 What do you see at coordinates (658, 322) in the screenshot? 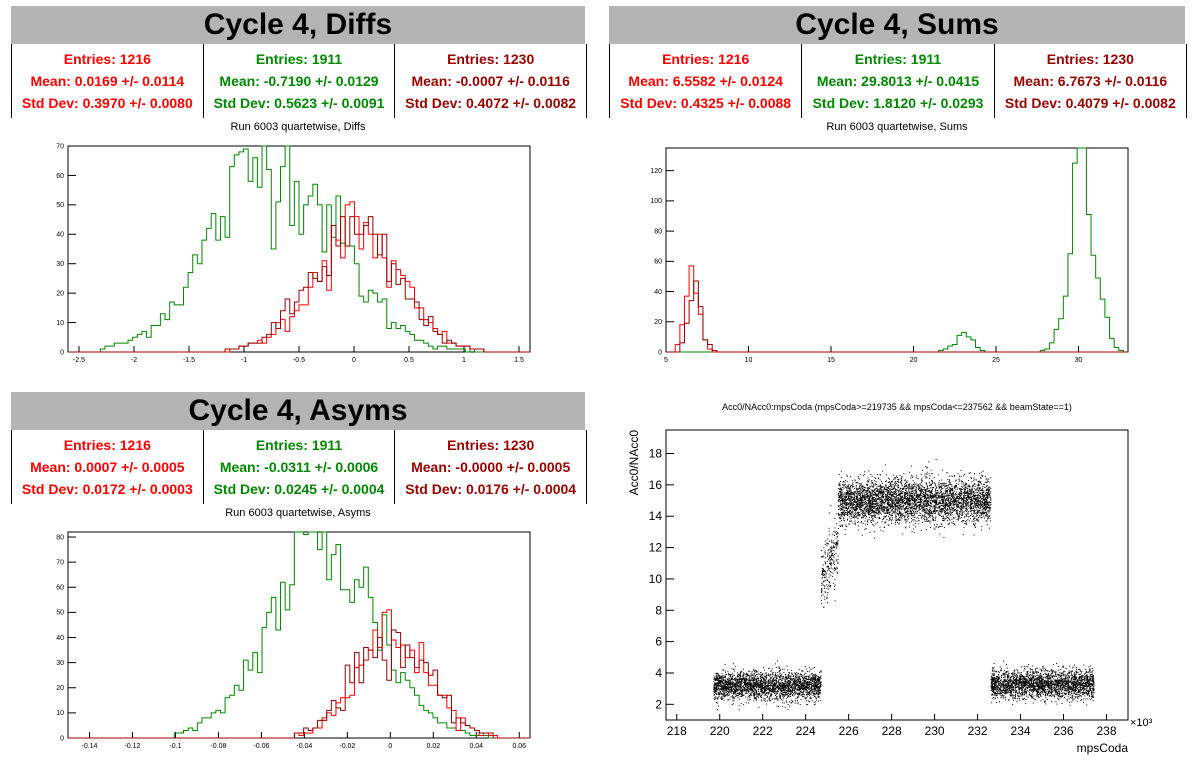
I see `y-tick-label: 20` at bounding box center [658, 322].